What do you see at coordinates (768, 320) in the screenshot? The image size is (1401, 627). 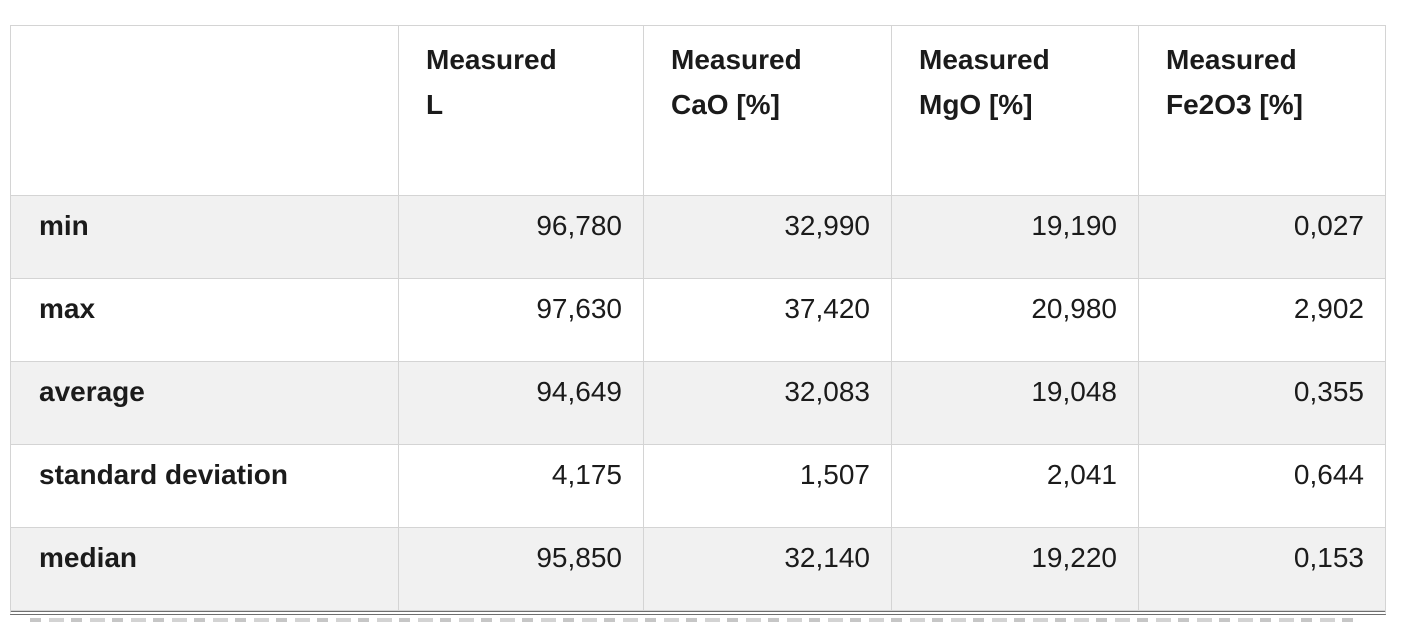 I see `value-cell: 37,420` at bounding box center [768, 320].